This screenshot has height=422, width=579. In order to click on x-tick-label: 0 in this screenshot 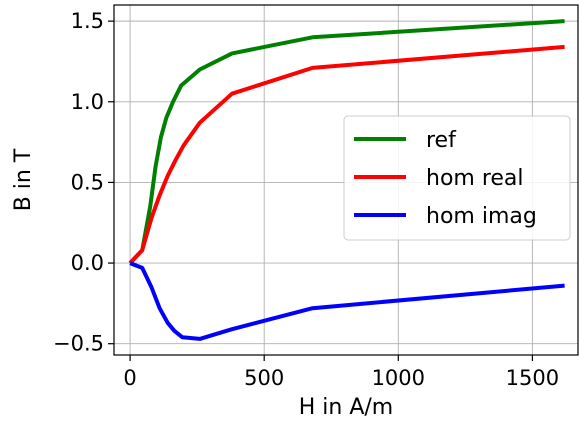, I will do `click(129, 378)`.